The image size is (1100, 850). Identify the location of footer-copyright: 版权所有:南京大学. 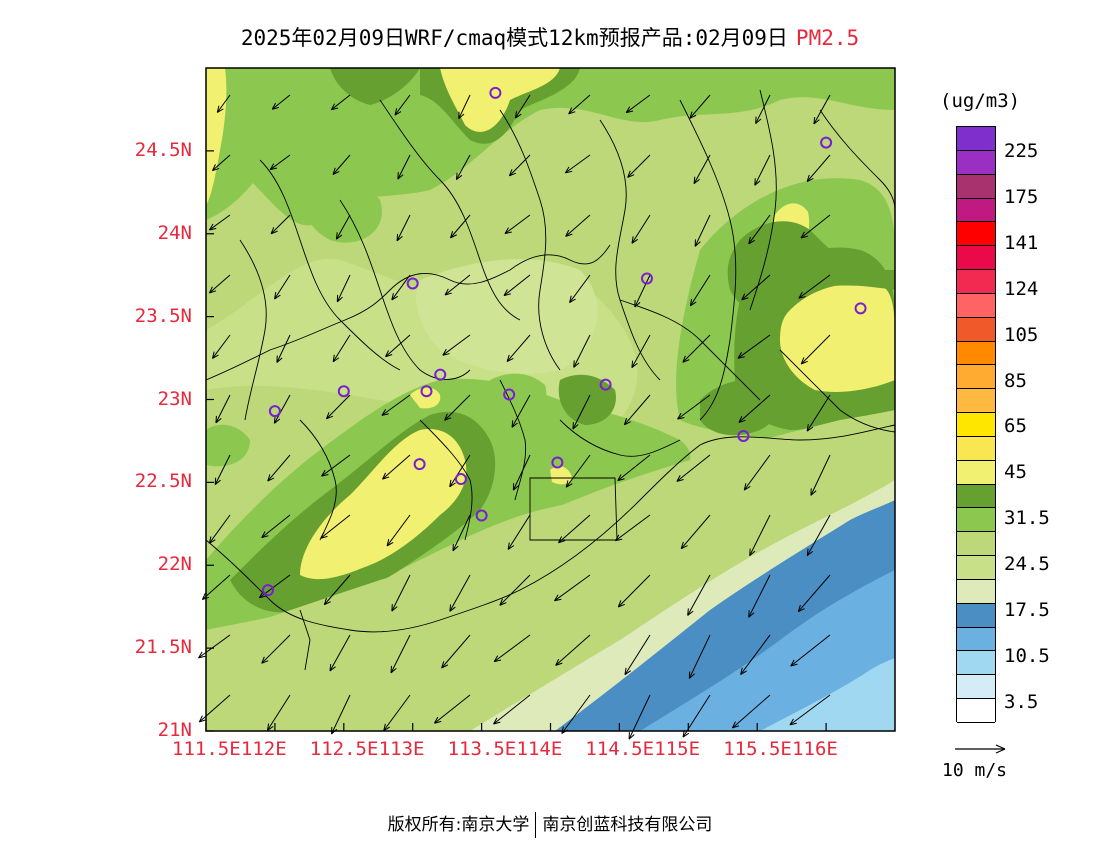
(458, 825).